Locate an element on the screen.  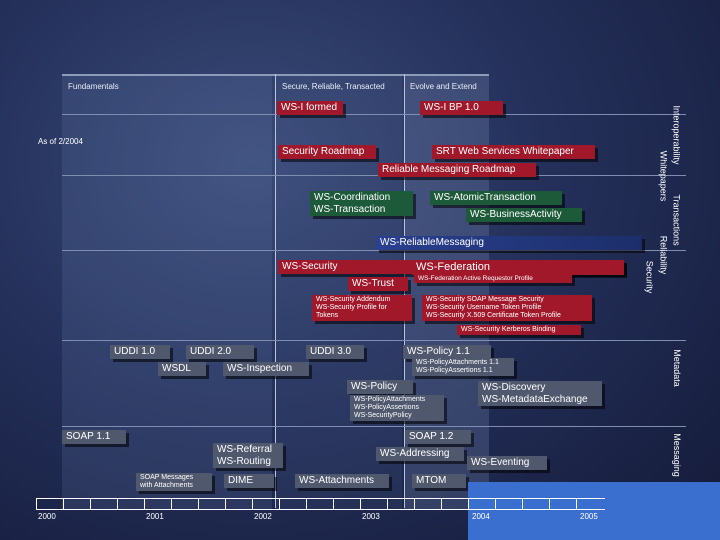
soap11-box: SOAP 1.1 is located at coordinates (94, 437).